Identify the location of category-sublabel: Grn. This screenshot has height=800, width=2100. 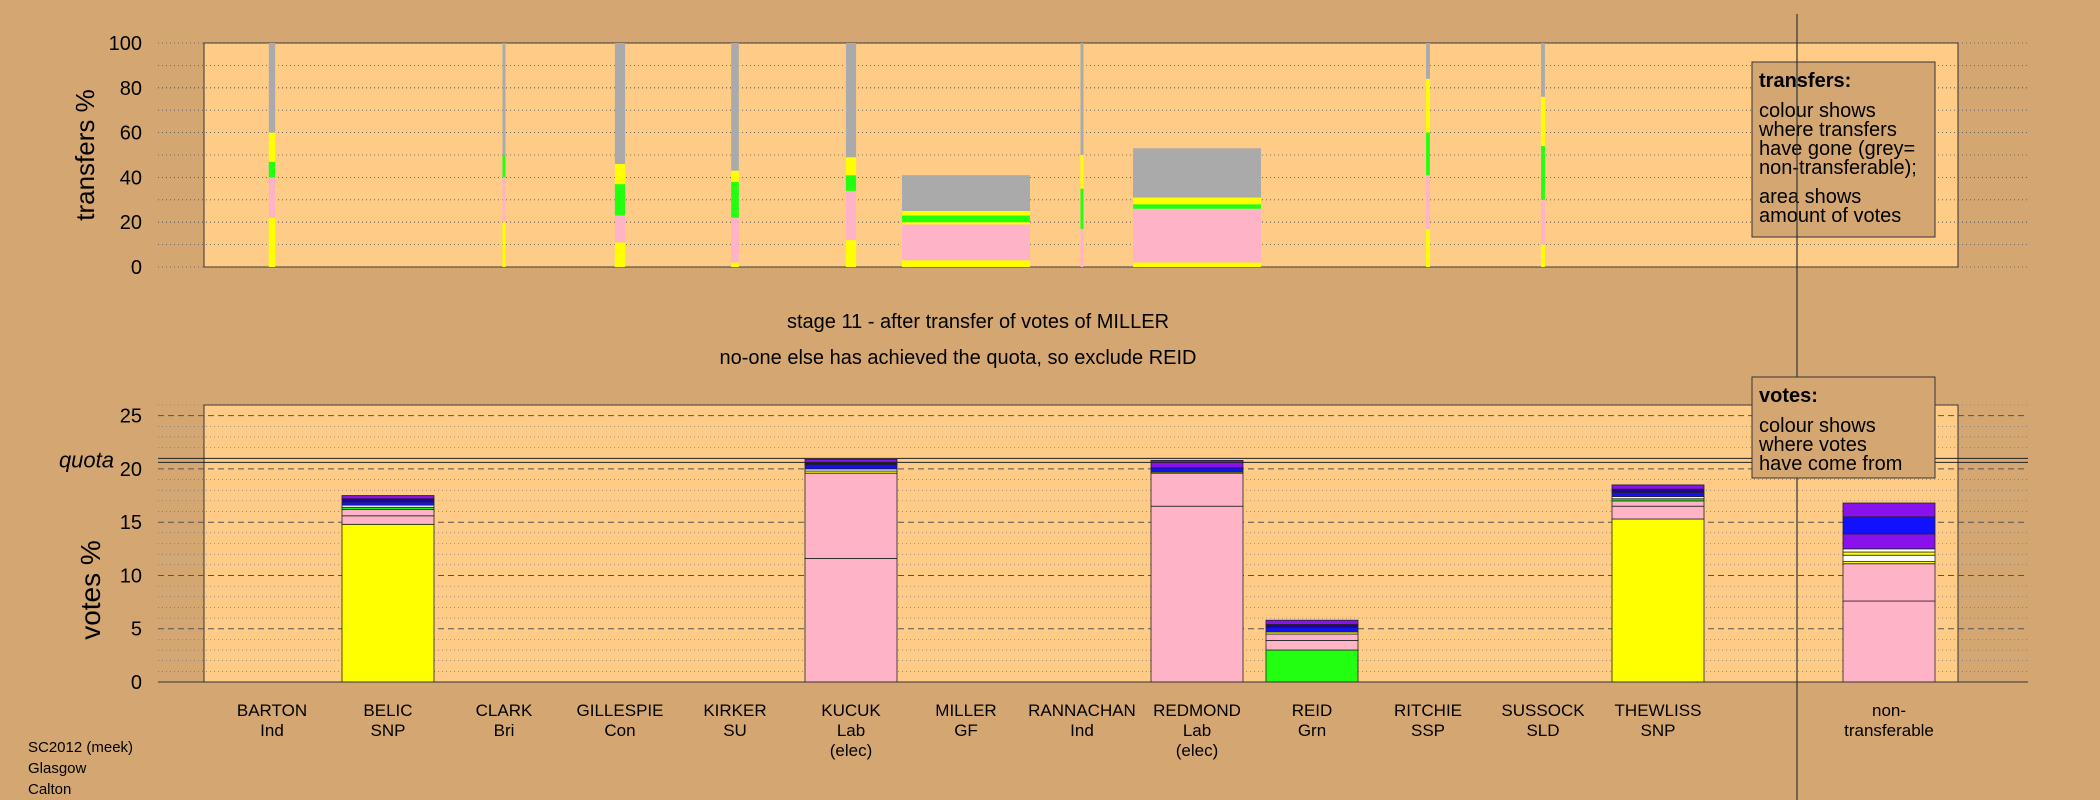
(1312, 730).